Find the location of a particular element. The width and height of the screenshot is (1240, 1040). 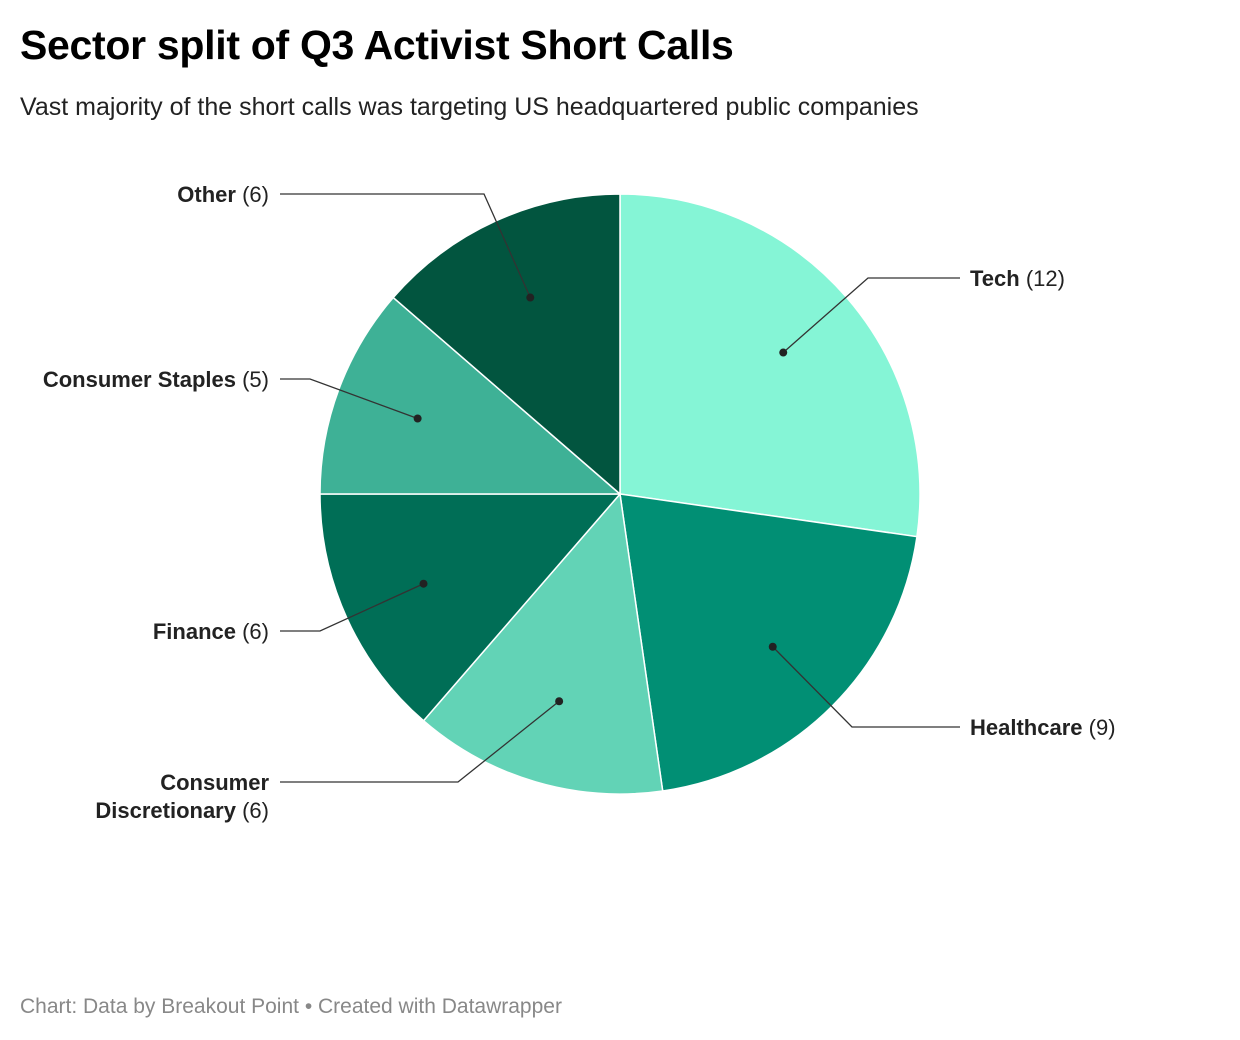

pie-slice-healthcare is located at coordinates (768, 642).